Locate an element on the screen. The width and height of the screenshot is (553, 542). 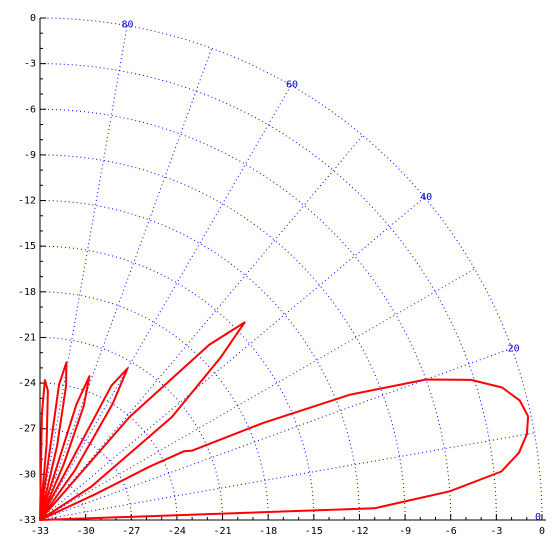
x-tick-label: -27 is located at coordinates (131, 531).